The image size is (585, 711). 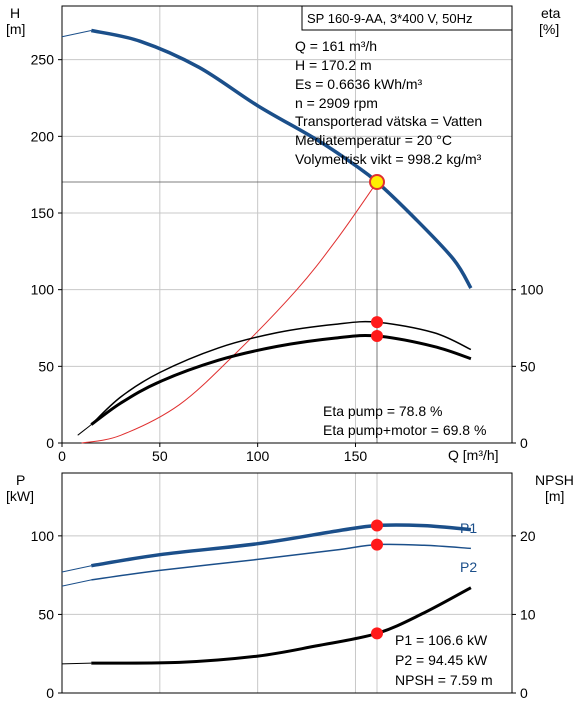 I want to click on top-x-tick-label: 50, so click(x=160, y=456).